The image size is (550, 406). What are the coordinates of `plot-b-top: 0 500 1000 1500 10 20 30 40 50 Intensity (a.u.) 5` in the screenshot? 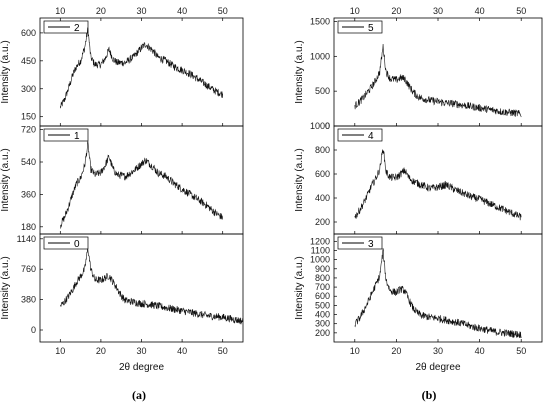 It's located at (418, 68).